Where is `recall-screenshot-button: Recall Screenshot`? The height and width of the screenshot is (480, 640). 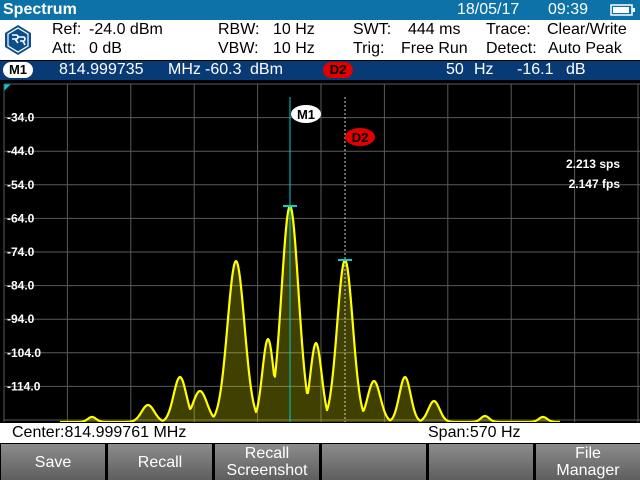
recall-screenshot-button: Recall Screenshot is located at coordinates (267, 462).